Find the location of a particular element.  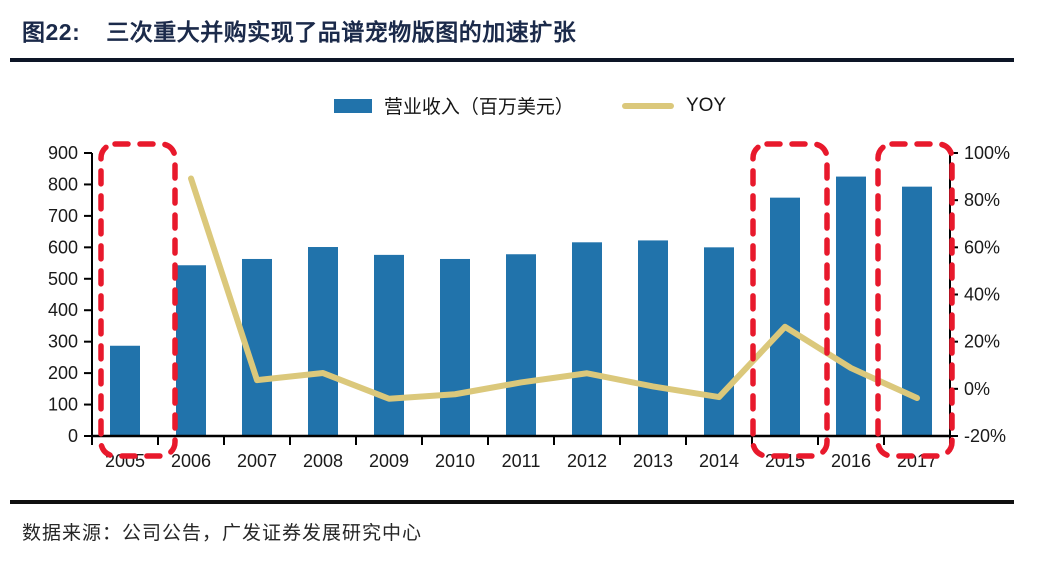

left-tick-label: 200 is located at coordinates (63, 373).